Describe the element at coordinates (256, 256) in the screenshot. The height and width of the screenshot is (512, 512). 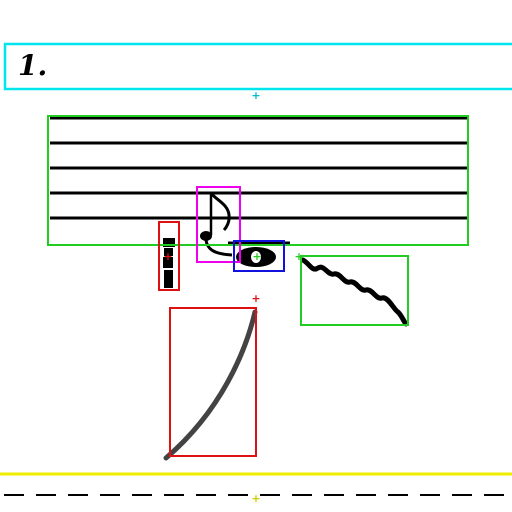
I see `notehead-marker: +` at that location.